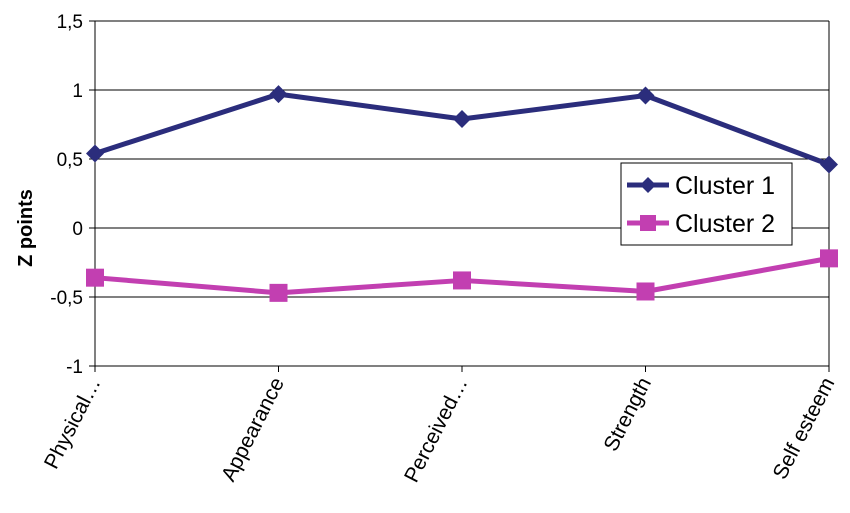 This screenshot has width=850, height=513. What do you see at coordinates (66, 298) in the screenshot?
I see `y-tick-label: -0,5` at bounding box center [66, 298].